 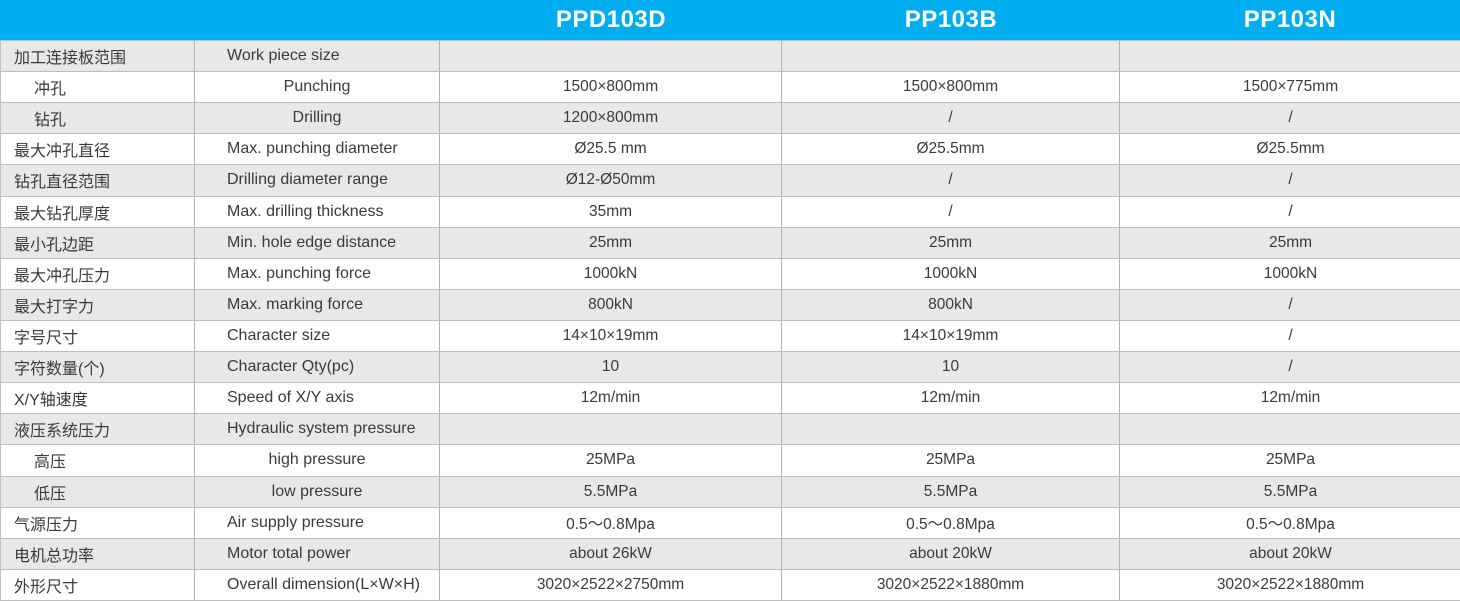 I want to click on spec-label-cn: 加工连接板范围, so click(x=98, y=56).